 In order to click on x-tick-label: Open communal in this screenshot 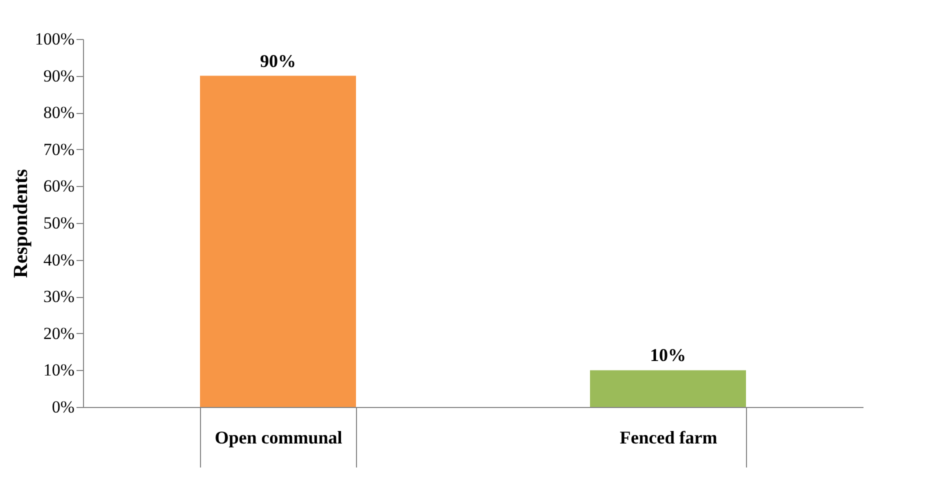, I will do `click(278, 438)`.